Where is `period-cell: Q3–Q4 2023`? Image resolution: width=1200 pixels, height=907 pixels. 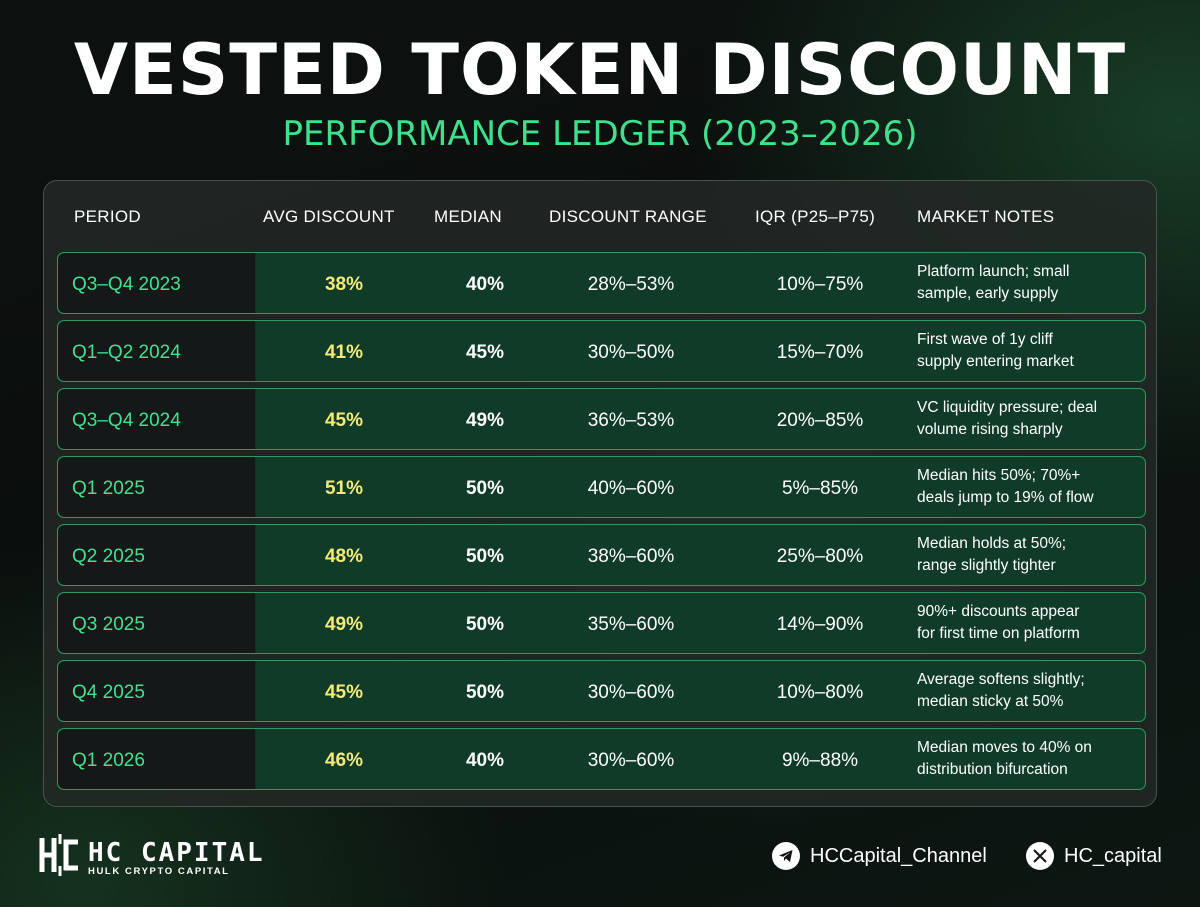
period-cell: Q3–Q4 2023 is located at coordinates (157, 283).